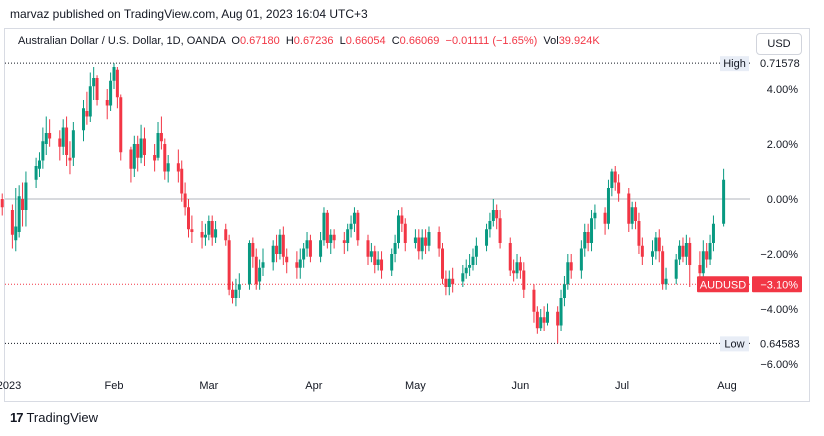 This screenshot has height=436, width=824. Describe the element at coordinates (622, 386) in the screenshot. I see `x-tick-label: Jul` at that location.